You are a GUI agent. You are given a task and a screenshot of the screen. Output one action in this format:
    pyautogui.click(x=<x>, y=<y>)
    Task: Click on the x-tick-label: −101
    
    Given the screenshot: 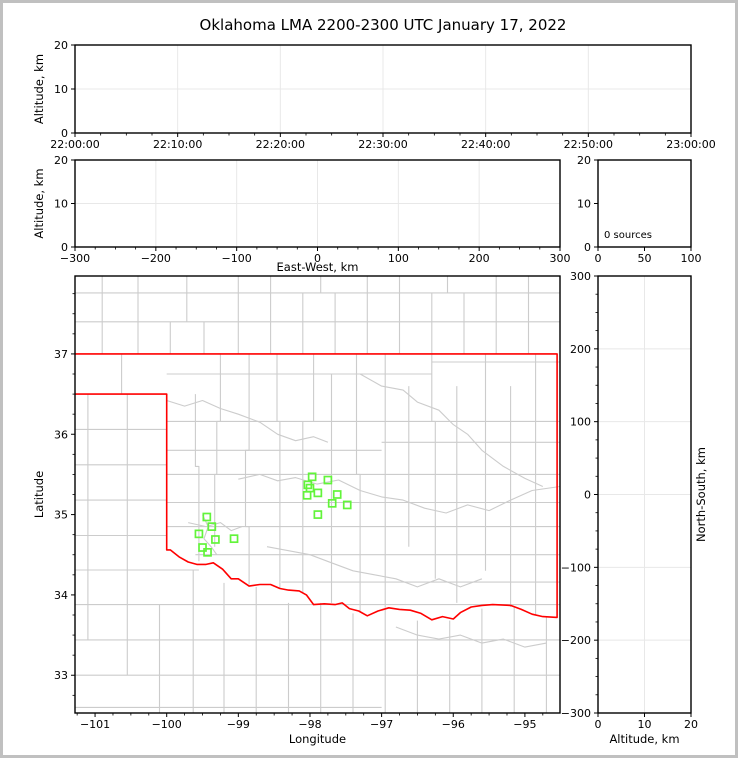 What is the action you would take?
    pyautogui.click(x=95, y=724)
    